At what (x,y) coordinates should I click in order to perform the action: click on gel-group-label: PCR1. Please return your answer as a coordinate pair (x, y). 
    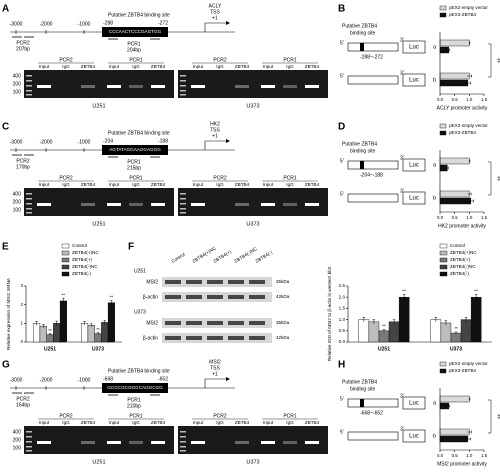
    Looking at the image, I should click on (136, 60).